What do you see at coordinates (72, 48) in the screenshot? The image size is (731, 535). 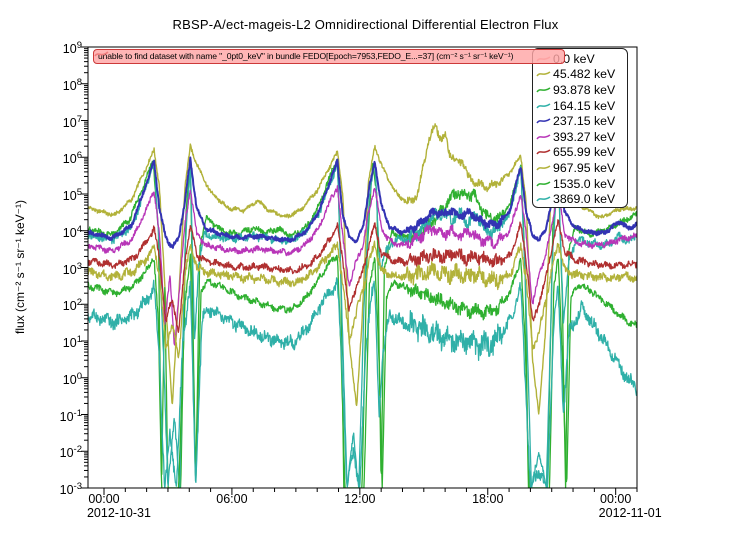 I see `y-tick-label: 10⁹` at bounding box center [72, 48].